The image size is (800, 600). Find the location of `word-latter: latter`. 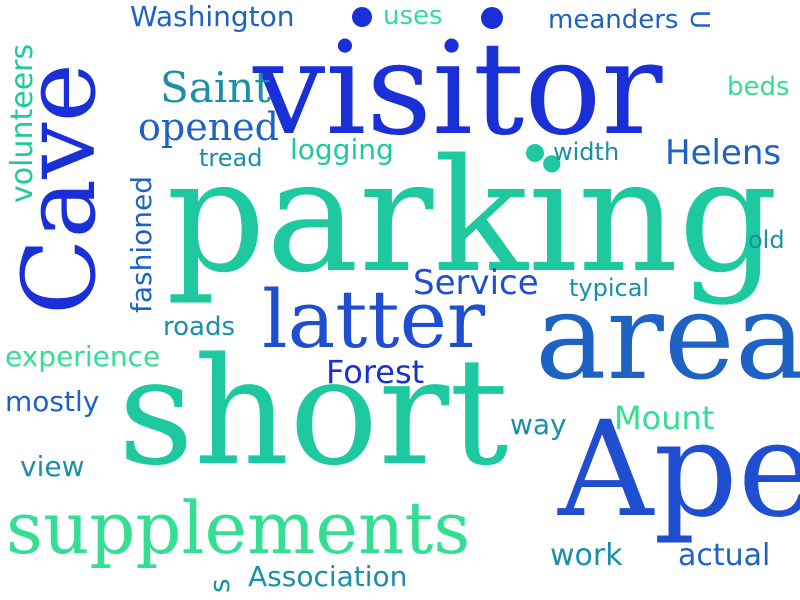

word-latter: latter is located at coordinates (374, 319).